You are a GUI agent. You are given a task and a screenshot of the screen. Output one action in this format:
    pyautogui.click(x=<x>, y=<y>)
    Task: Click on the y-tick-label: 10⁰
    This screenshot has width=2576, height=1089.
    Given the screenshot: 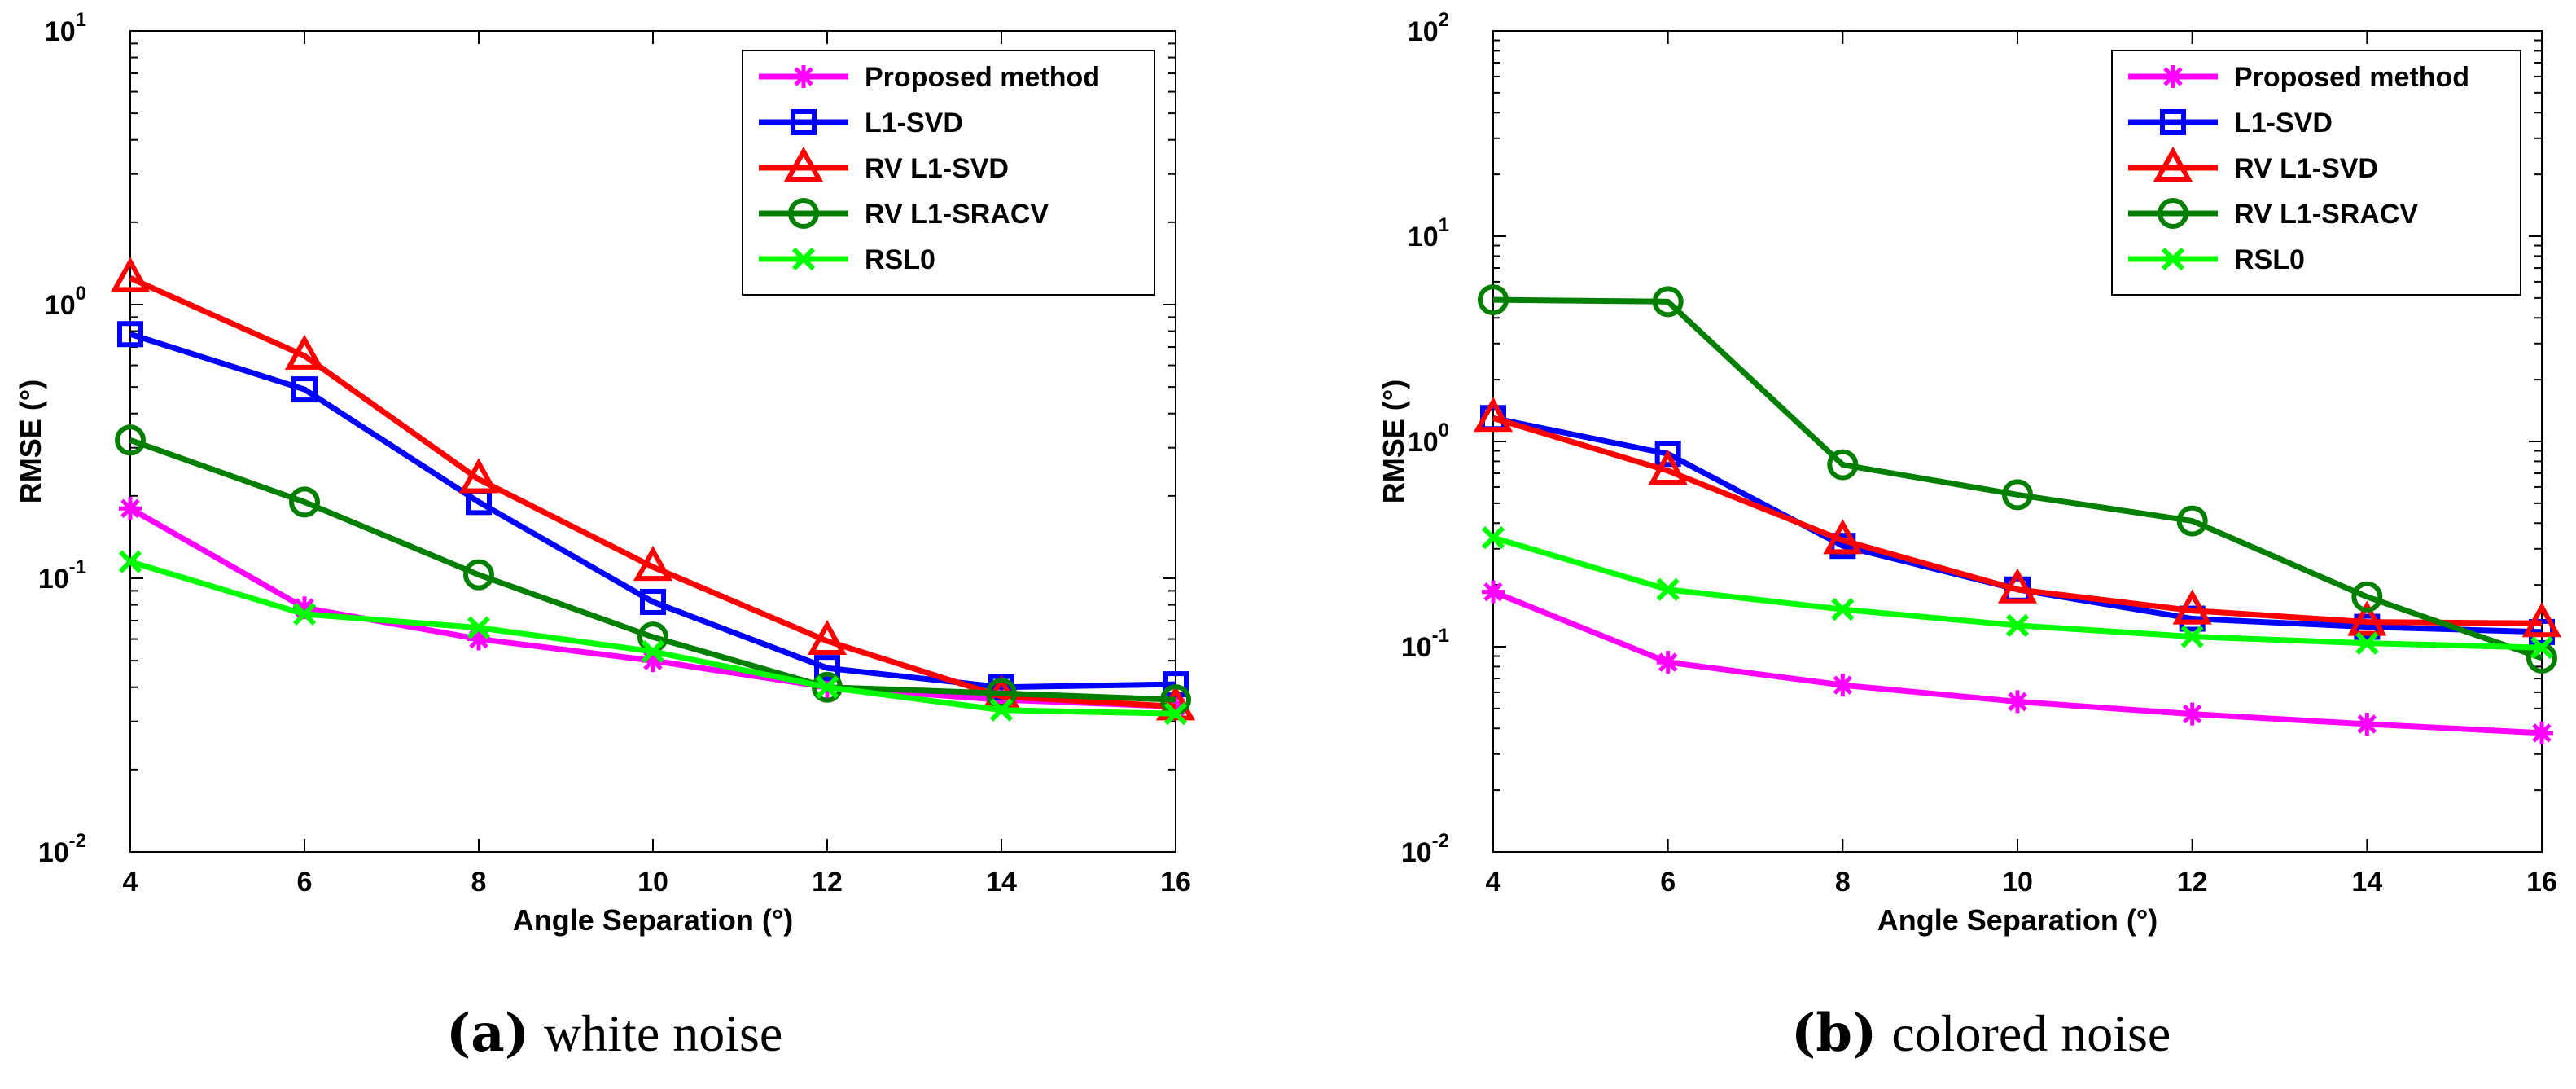 What is the action you would take?
    pyautogui.click(x=1428, y=438)
    